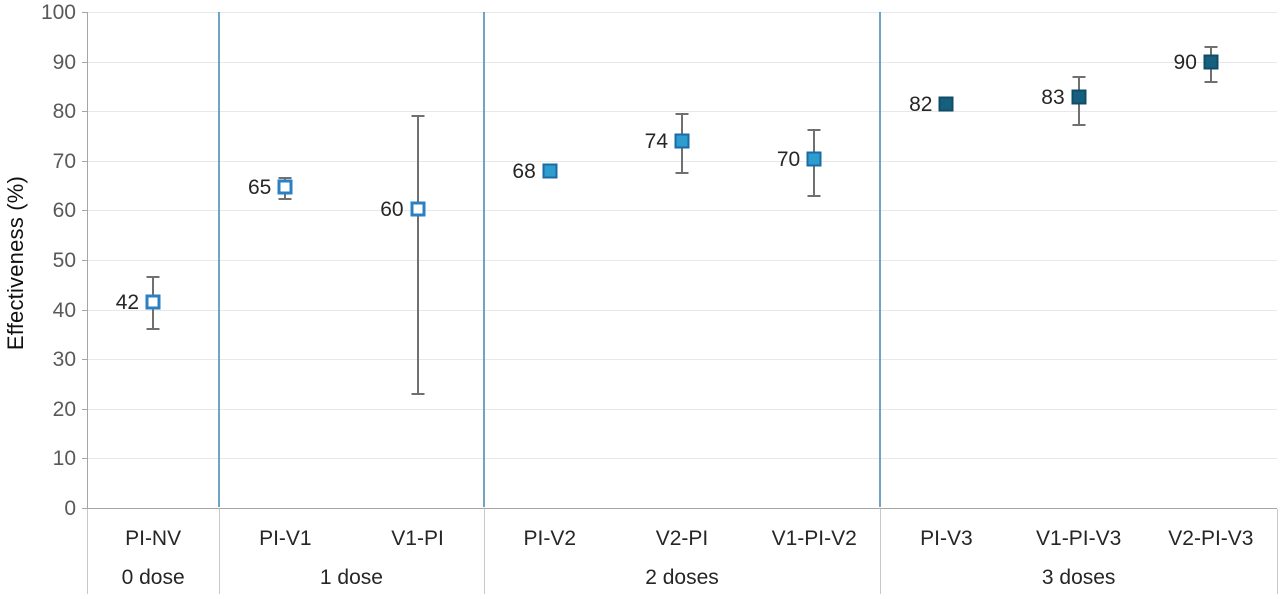 The height and width of the screenshot is (599, 1280). I want to click on y-tick-label: 90, so click(64, 62).